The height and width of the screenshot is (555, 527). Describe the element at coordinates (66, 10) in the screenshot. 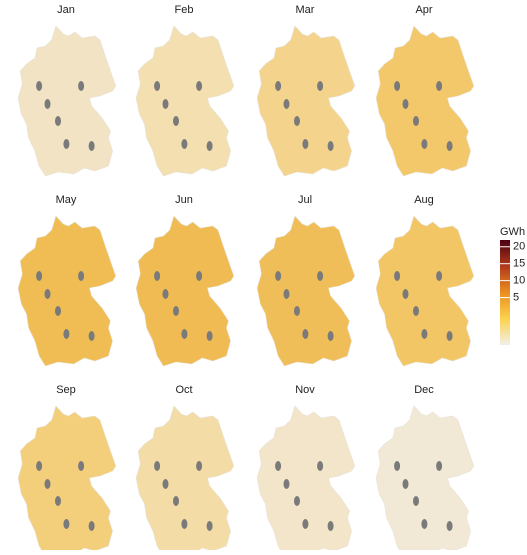

I see `panel-title: Jan` at that location.